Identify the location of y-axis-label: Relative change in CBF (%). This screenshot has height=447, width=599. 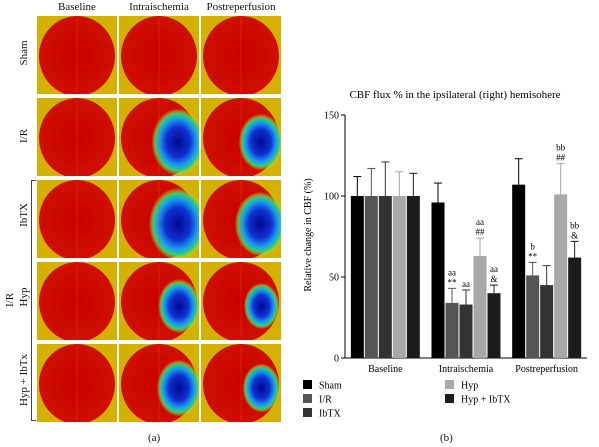
(308, 234).